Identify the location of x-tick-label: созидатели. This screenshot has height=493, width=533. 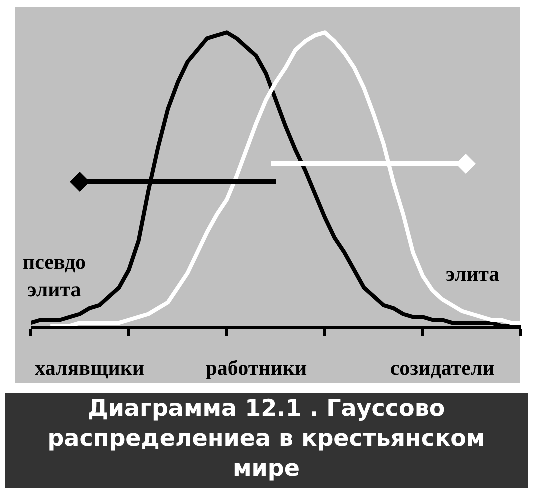
(442, 368).